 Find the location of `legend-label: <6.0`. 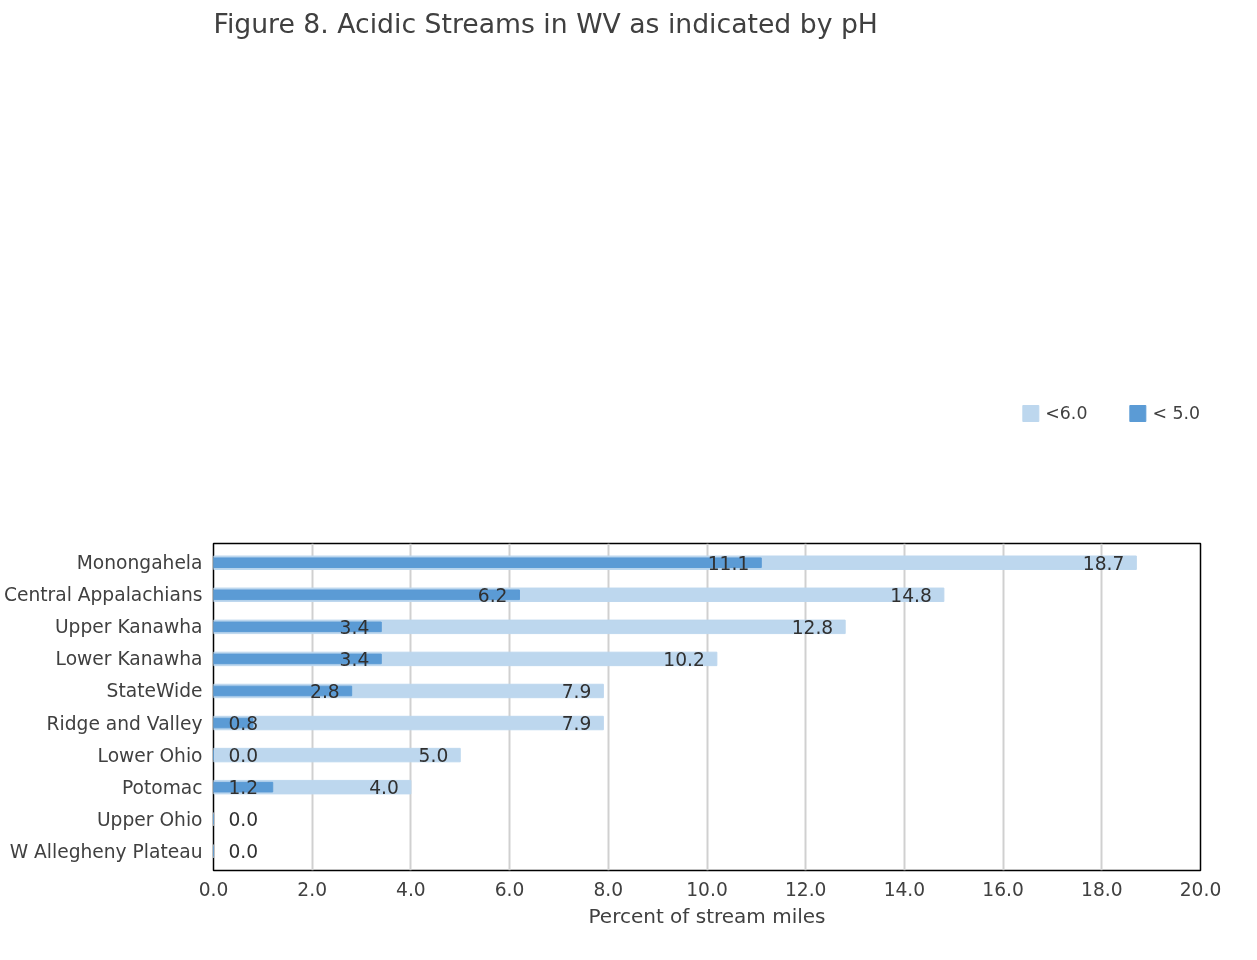

legend-label: <6.0 is located at coordinates (1066, 413).